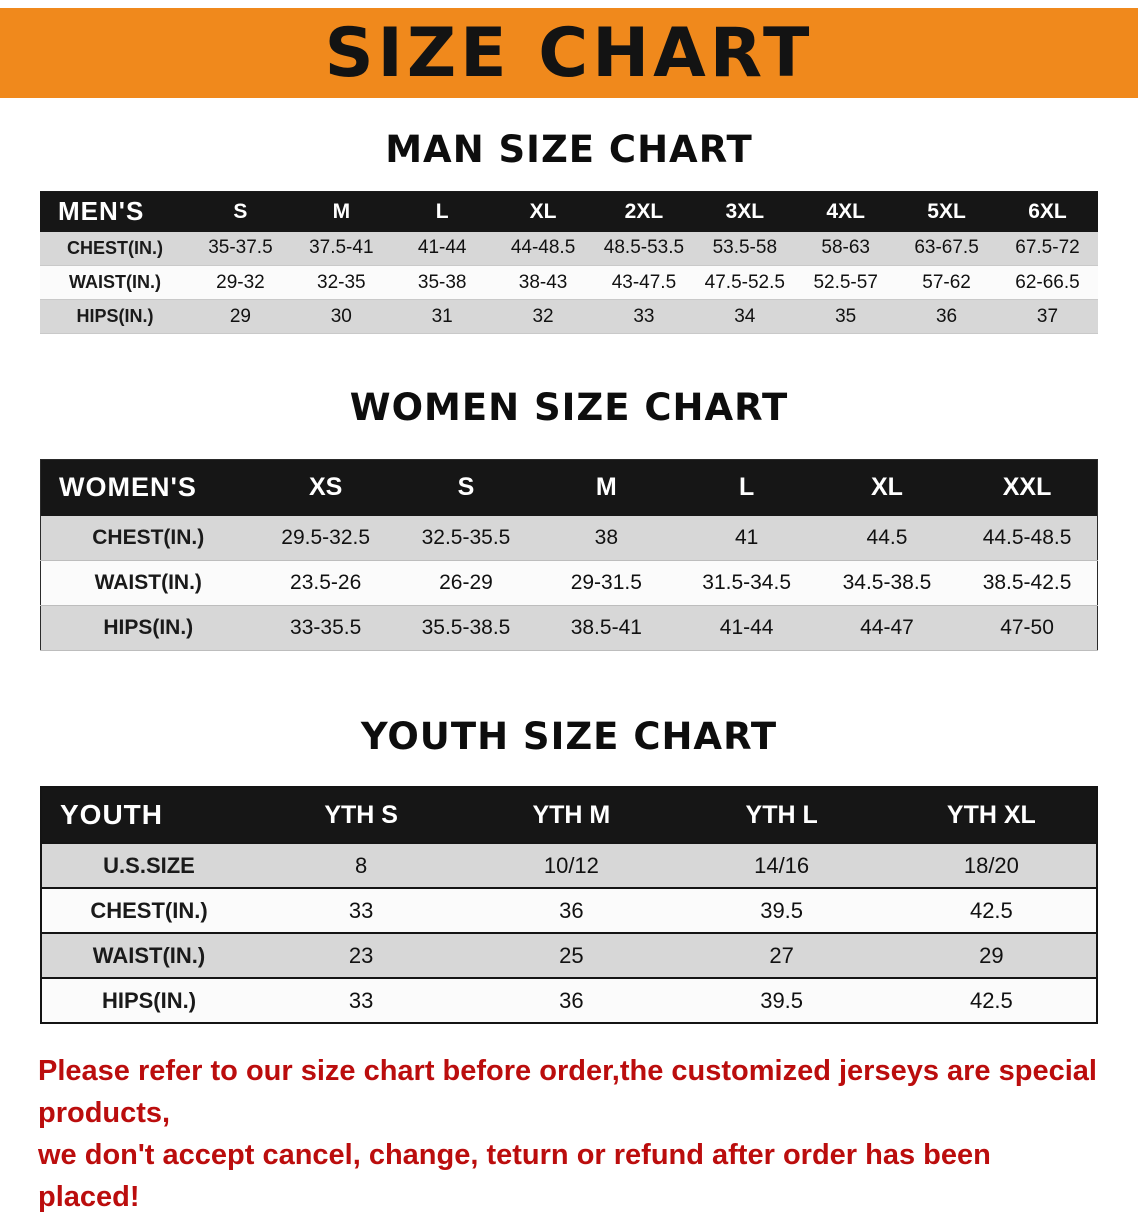 This screenshot has height=1218, width=1138. I want to click on size-column-header: 5XL, so click(946, 211).